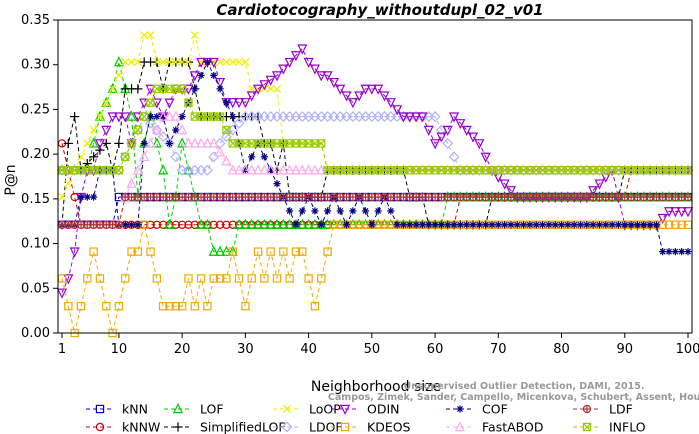 This screenshot has width=699, height=434. Describe the element at coordinates (609, 427) in the screenshot. I see `legend-item-inflo: INFLO` at that location.